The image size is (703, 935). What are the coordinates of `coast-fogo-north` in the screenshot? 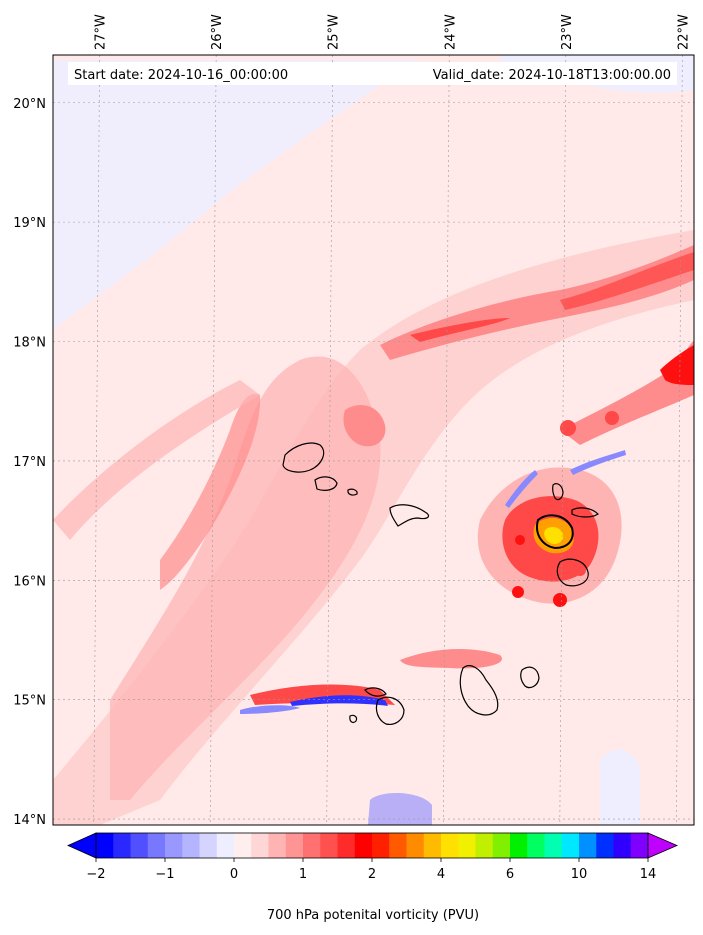 It's located at (375, 692).